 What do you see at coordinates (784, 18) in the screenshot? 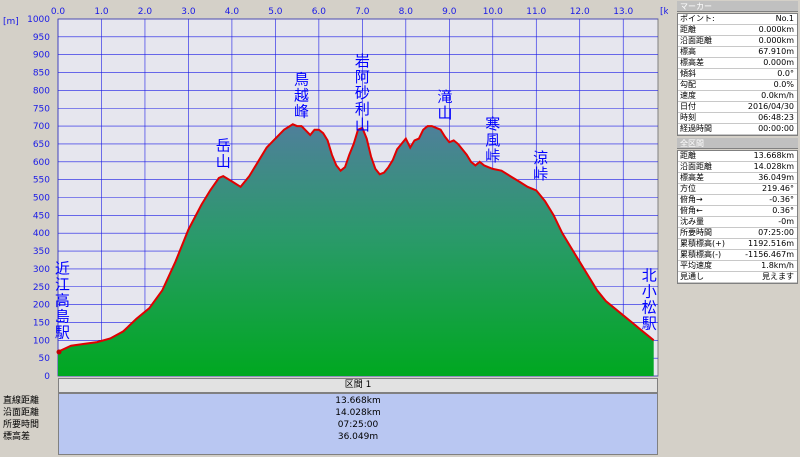
I see `marker-value: No.1` at bounding box center [784, 18].